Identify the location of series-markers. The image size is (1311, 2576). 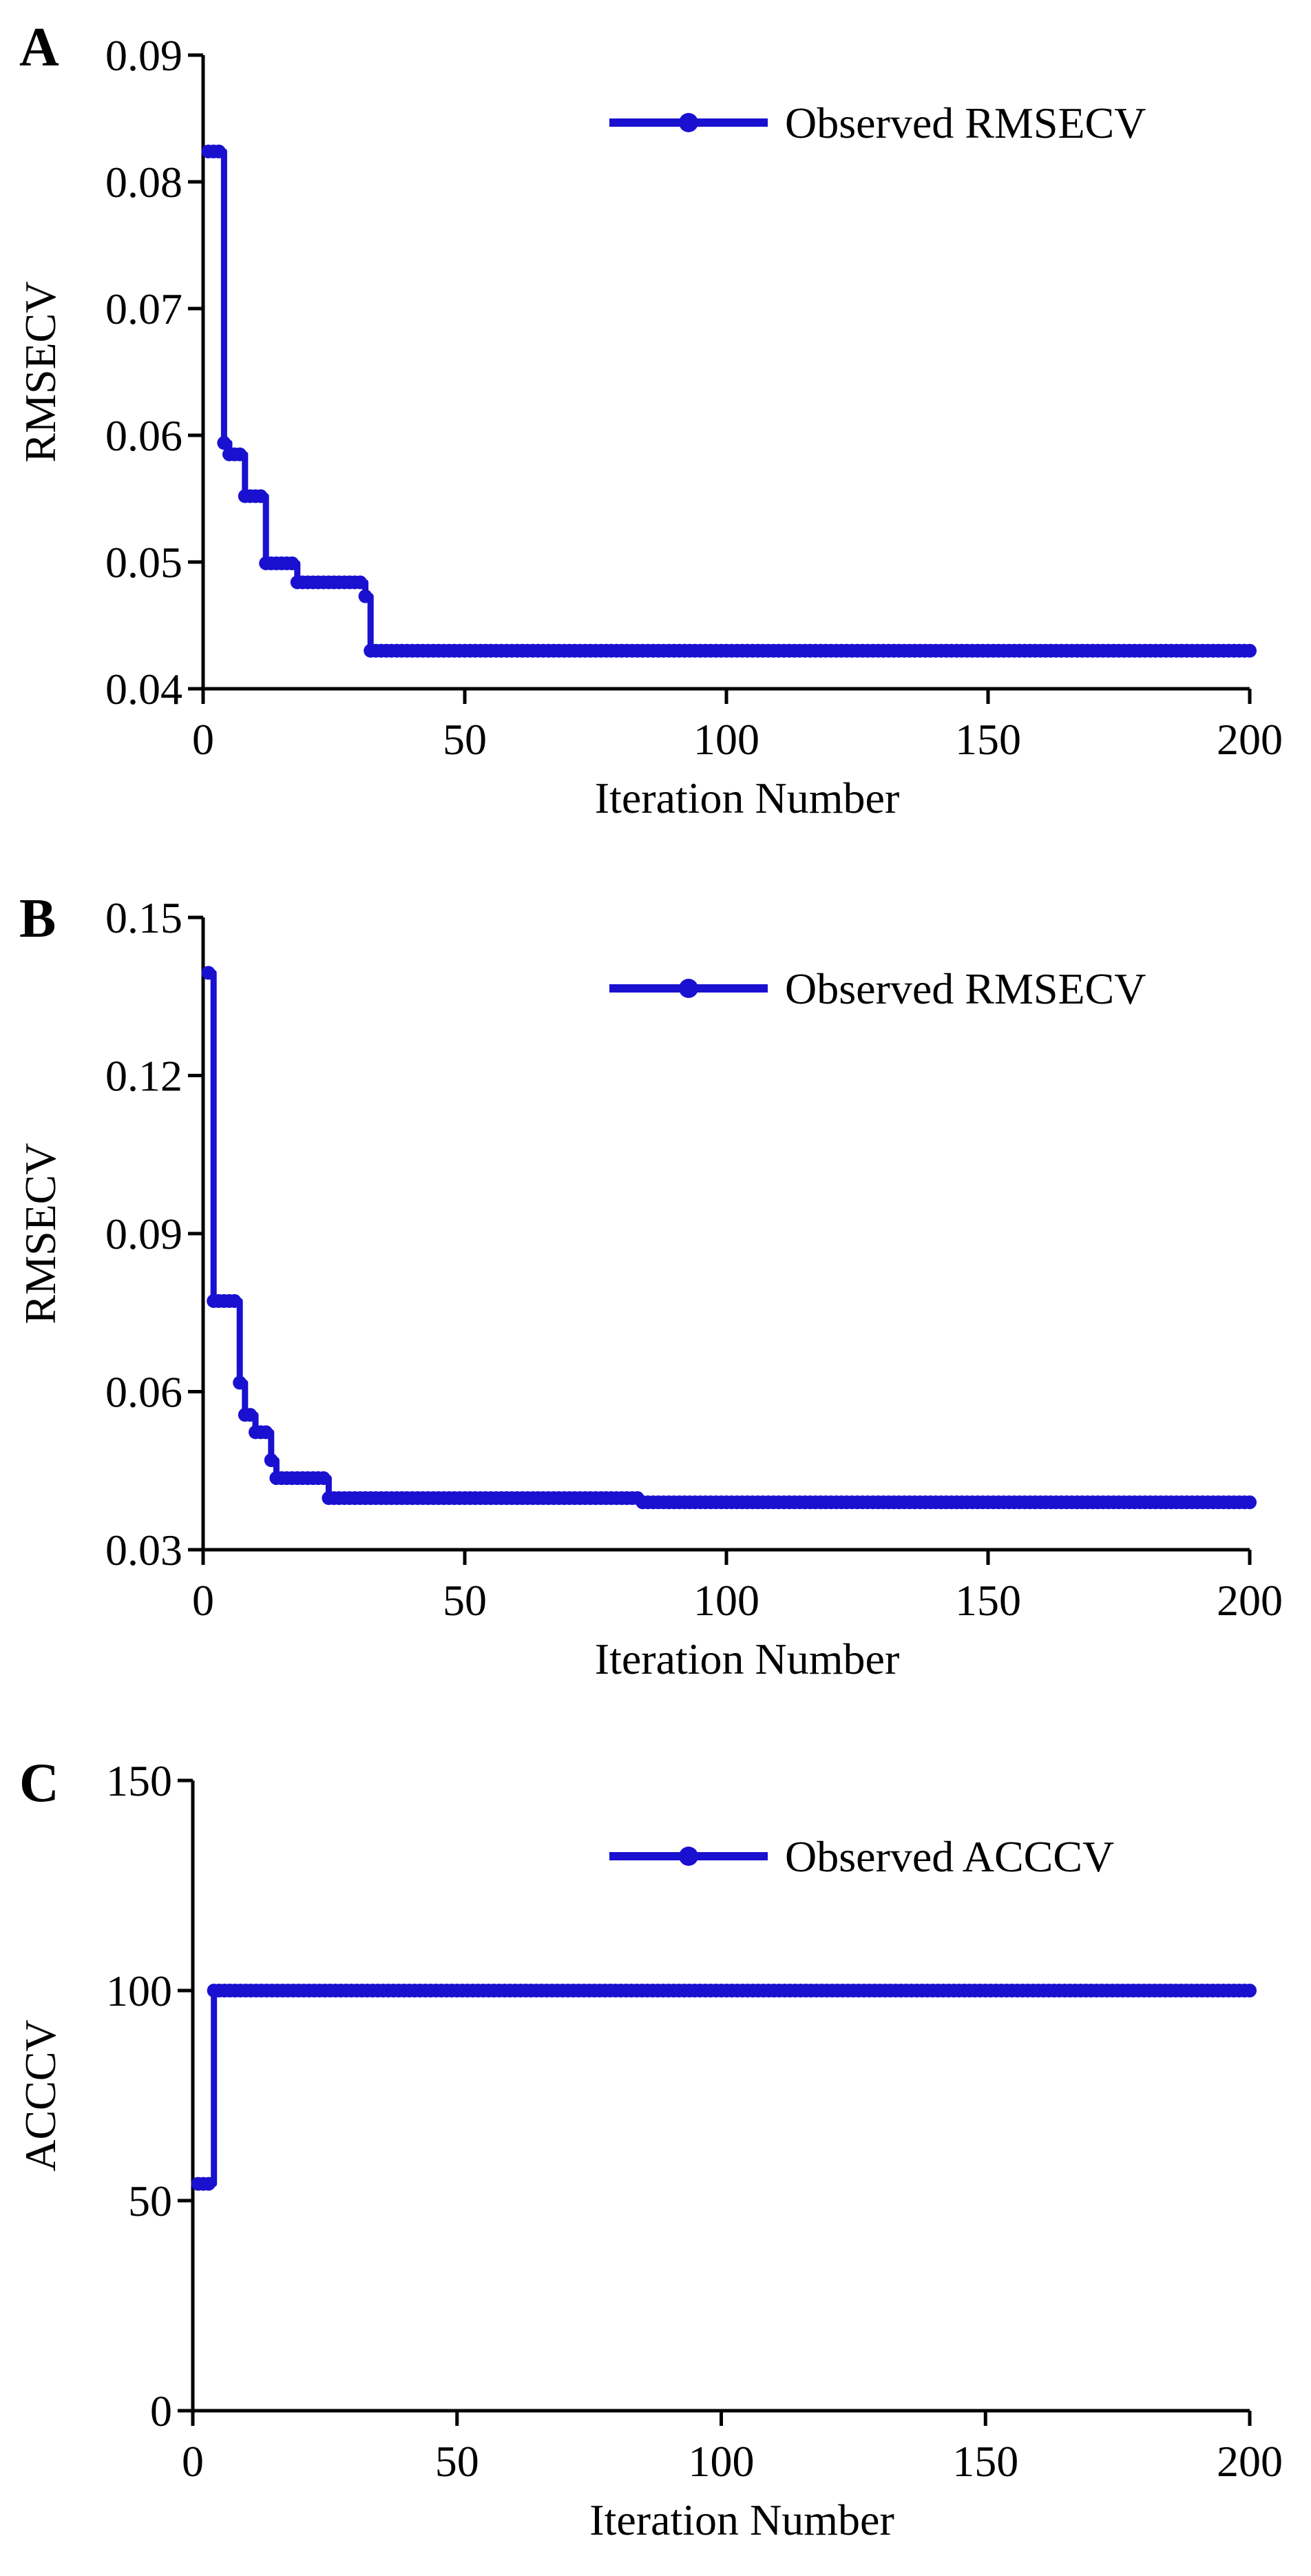
(724, 2087).